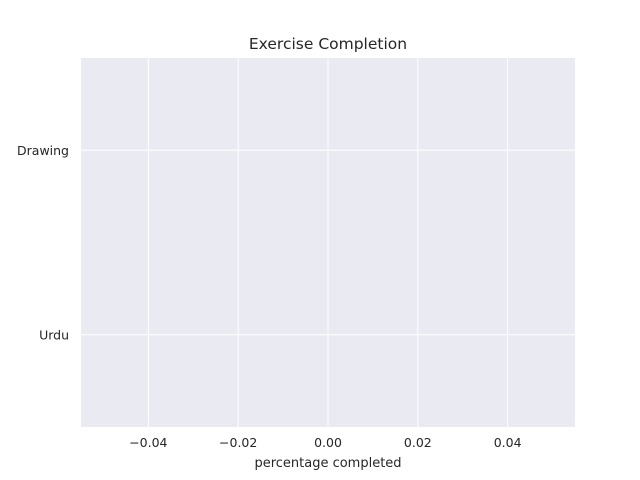 The width and height of the screenshot is (640, 480). Describe the element at coordinates (43, 243) in the screenshot. I see `y-tick-labels: Urdu Drawing` at that location.